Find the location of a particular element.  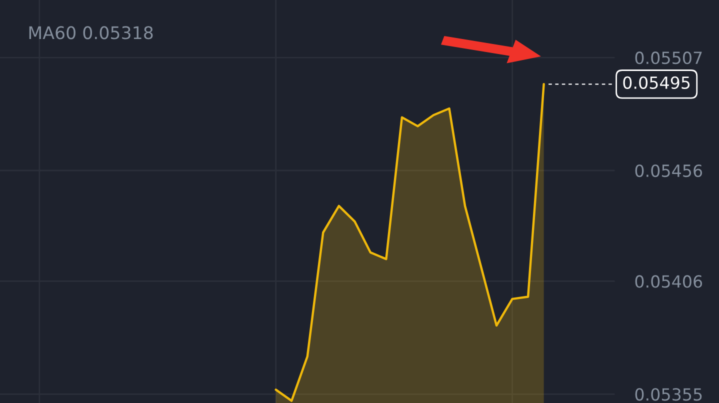

annotation: MA60 0.05318 is located at coordinates (91, 33).